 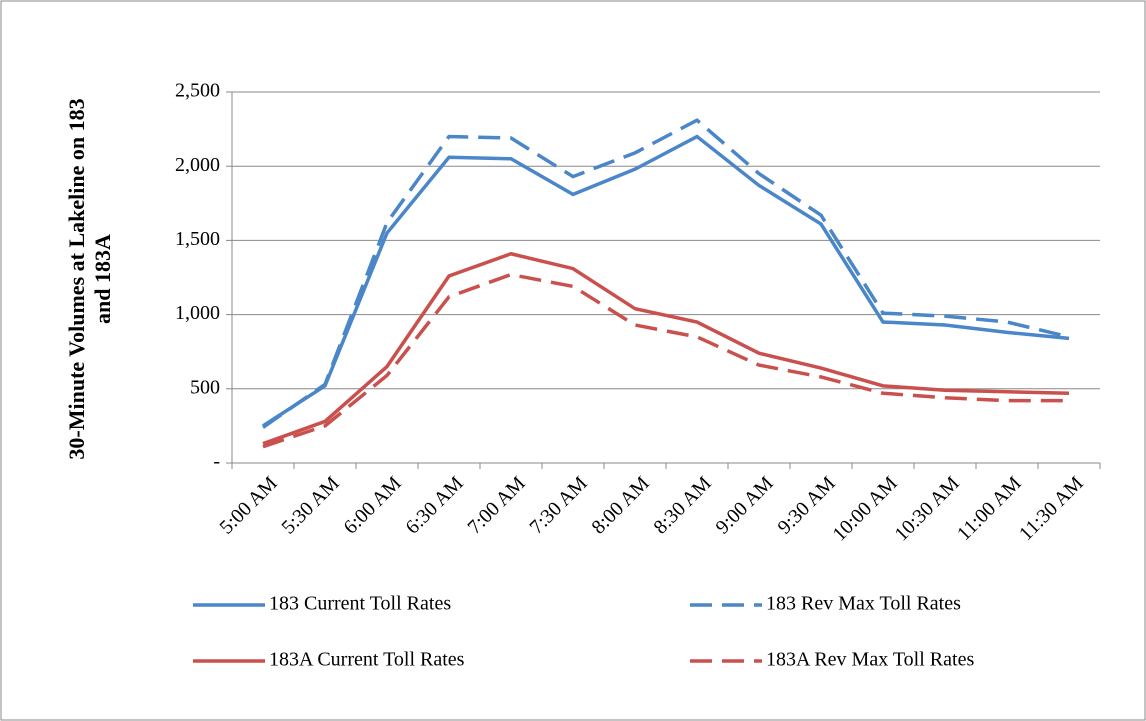 I want to click on x-tick-label: 10:30 AM, so click(x=926, y=508).